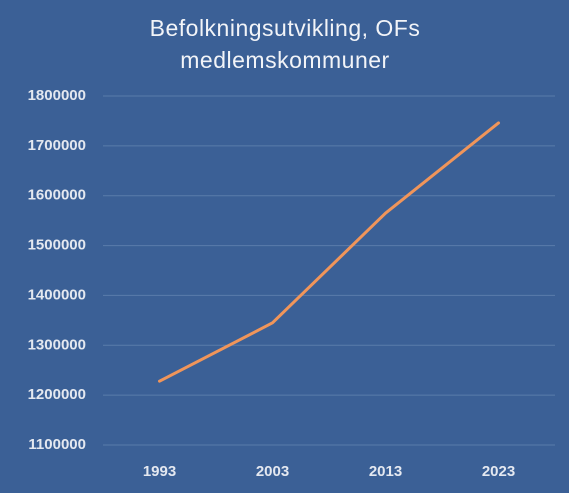 The image size is (569, 493). I want to click on x-tick-label: 1993, so click(159, 471).